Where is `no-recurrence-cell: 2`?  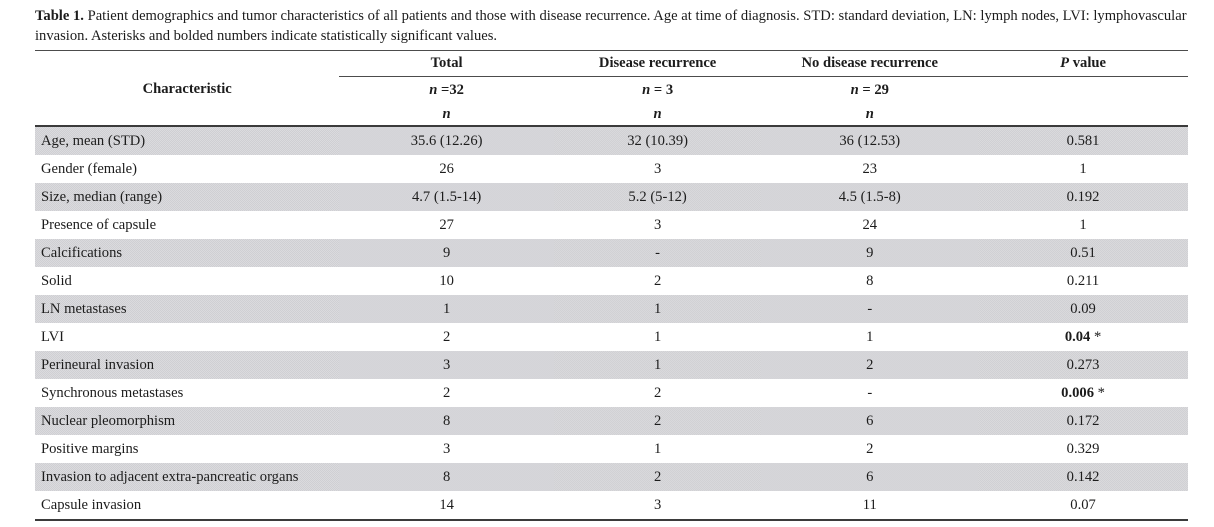 no-recurrence-cell: 2 is located at coordinates (870, 364).